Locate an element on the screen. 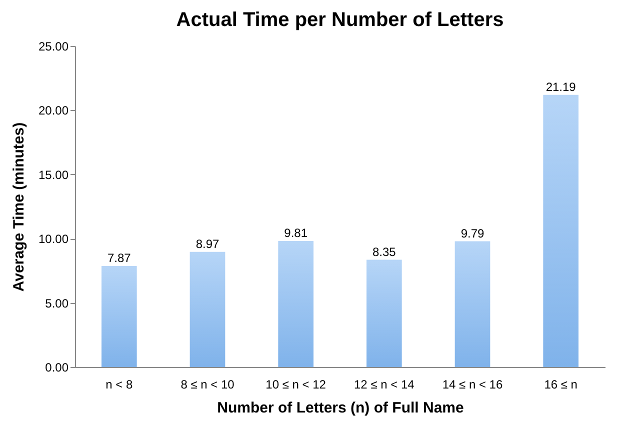 This screenshot has width=619, height=423. y-tick-label: 20.00 is located at coordinates (53, 111).